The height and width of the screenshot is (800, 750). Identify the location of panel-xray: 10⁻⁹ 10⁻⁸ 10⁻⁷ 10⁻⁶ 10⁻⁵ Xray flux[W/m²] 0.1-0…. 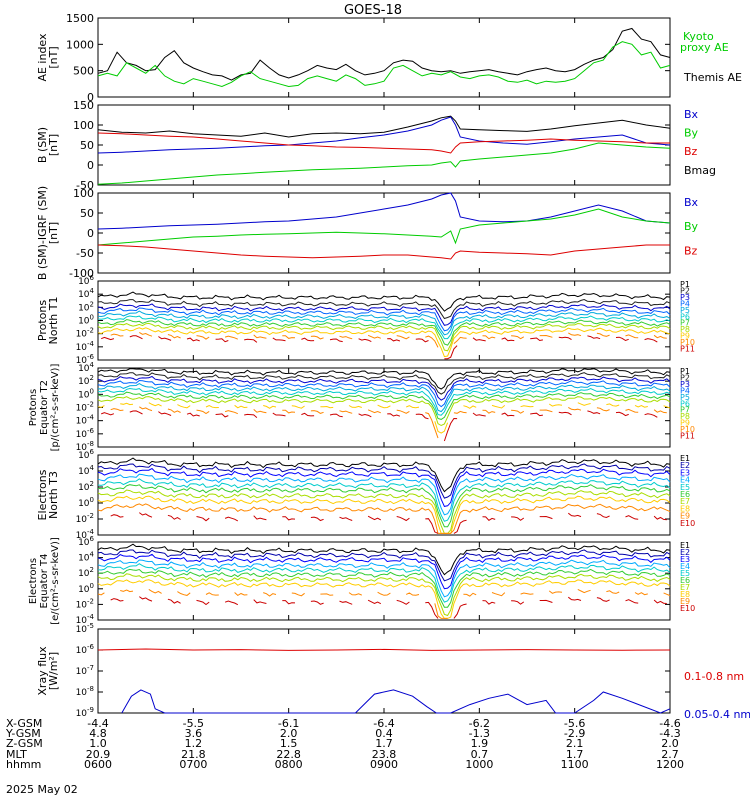
(393, 671).